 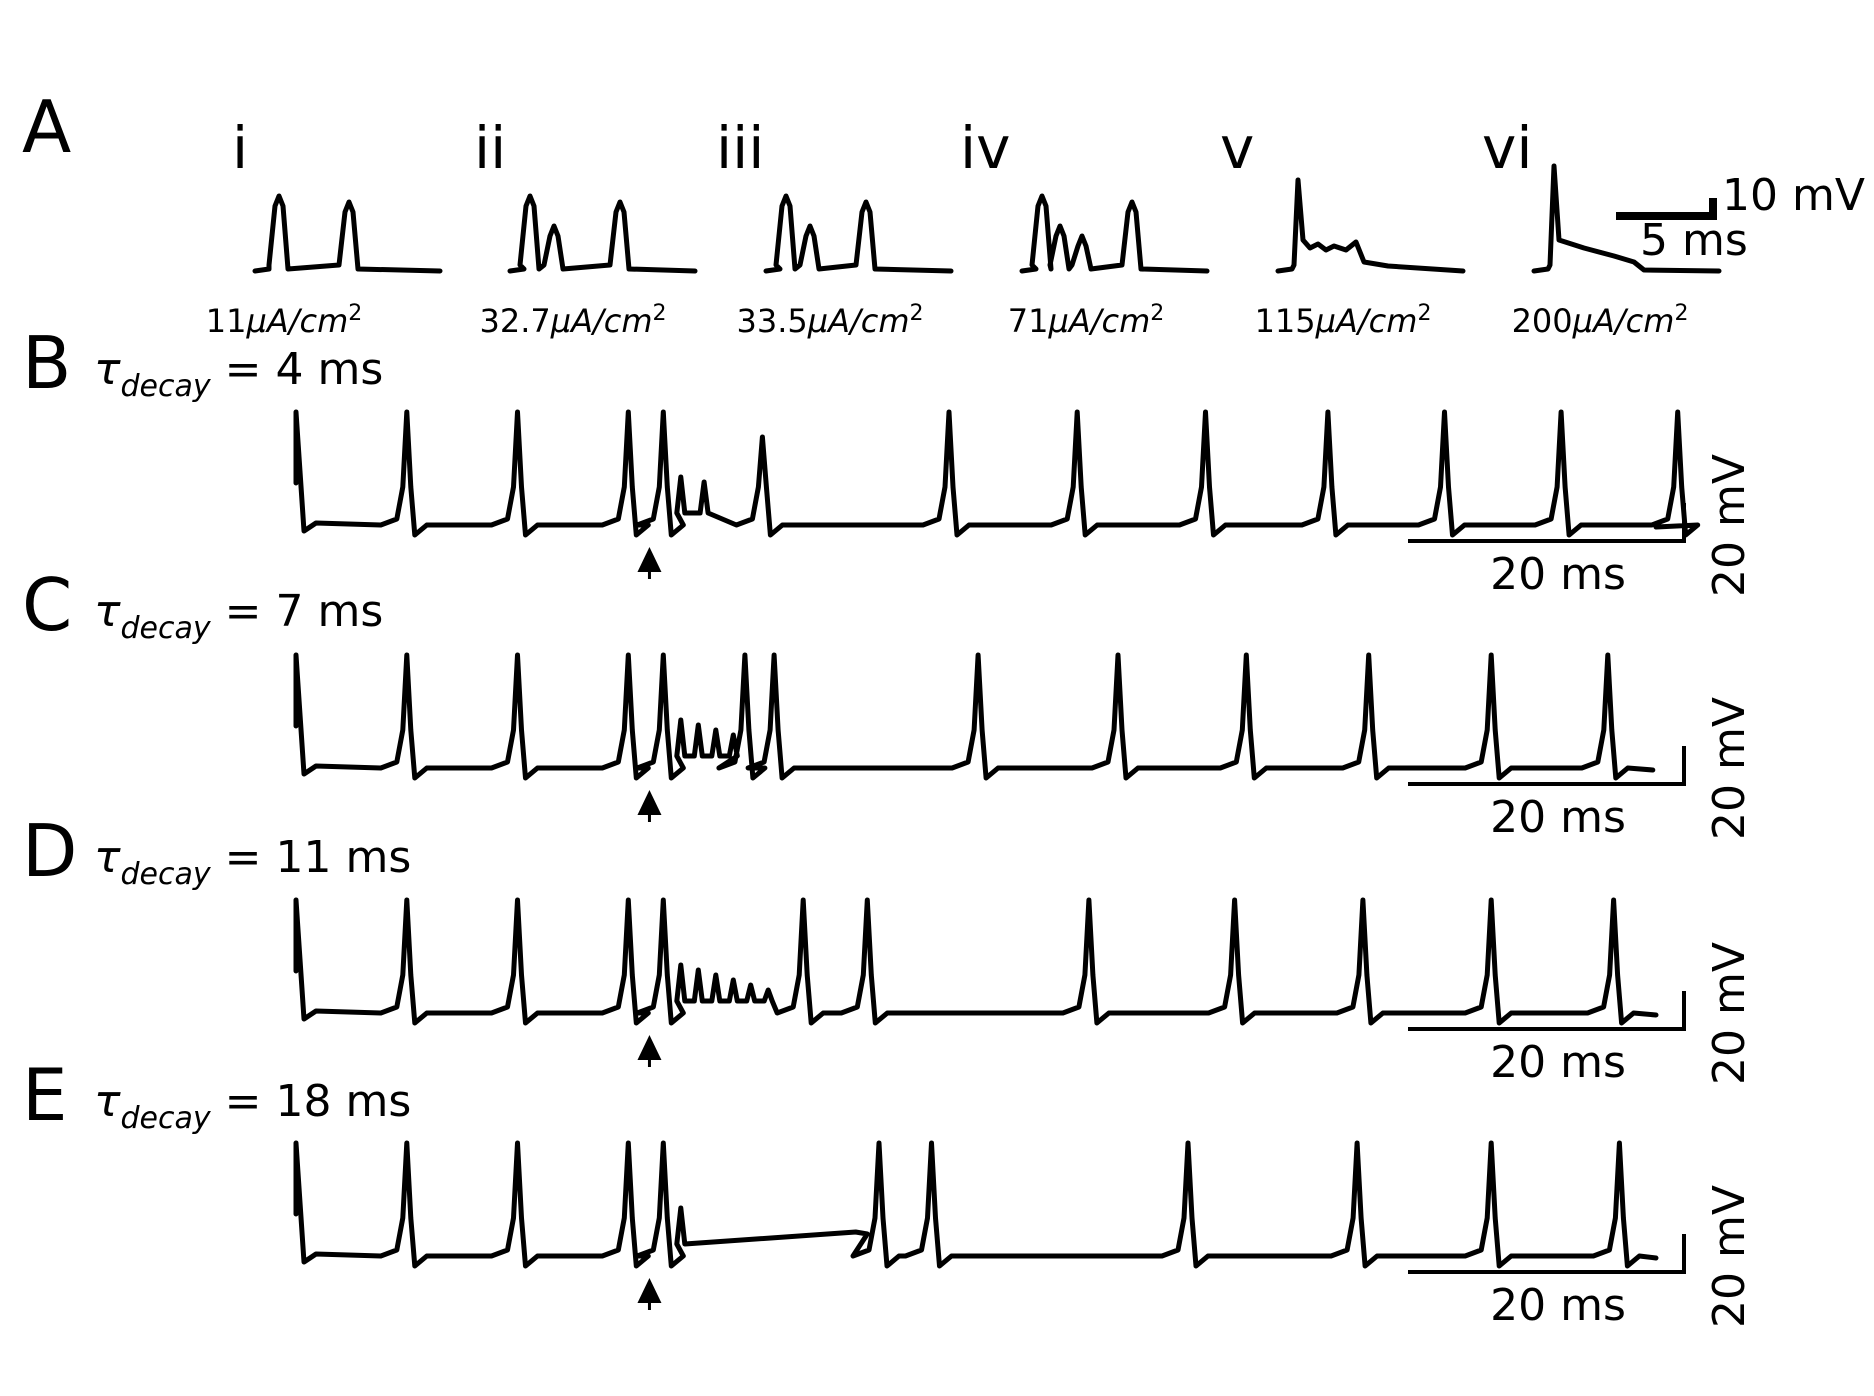 What do you see at coordinates (1028, 321) in the screenshot?
I see `current-value: 71` at bounding box center [1028, 321].